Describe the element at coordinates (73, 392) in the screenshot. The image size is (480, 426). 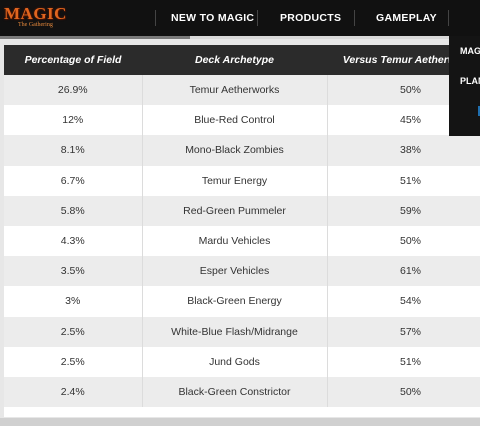
I see `cell-percentage: 2.4%` at that location.